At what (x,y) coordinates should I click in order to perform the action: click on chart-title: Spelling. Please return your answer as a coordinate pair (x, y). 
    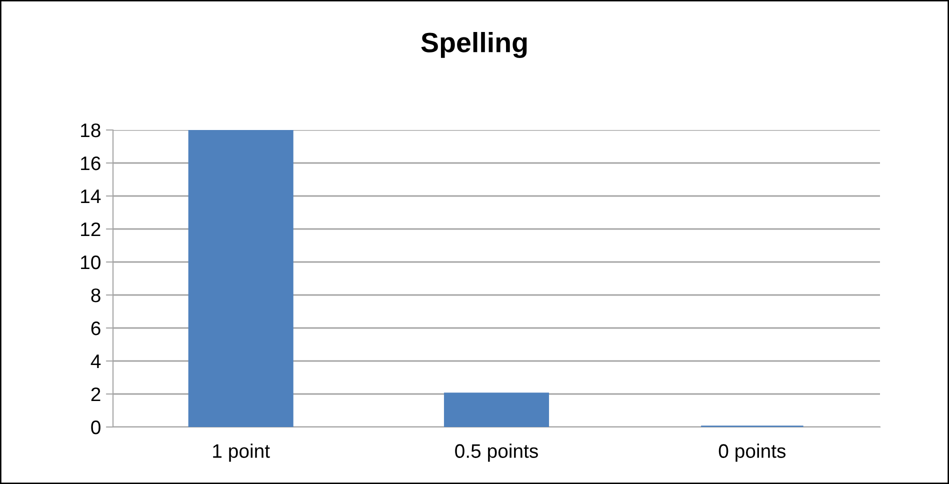
    Looking at the image, I should click on (474, 45).